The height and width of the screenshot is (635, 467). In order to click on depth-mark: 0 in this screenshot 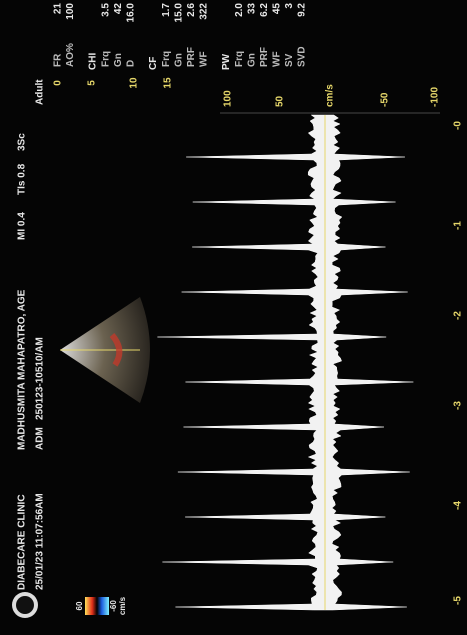, I will do `click(58, 83)`.